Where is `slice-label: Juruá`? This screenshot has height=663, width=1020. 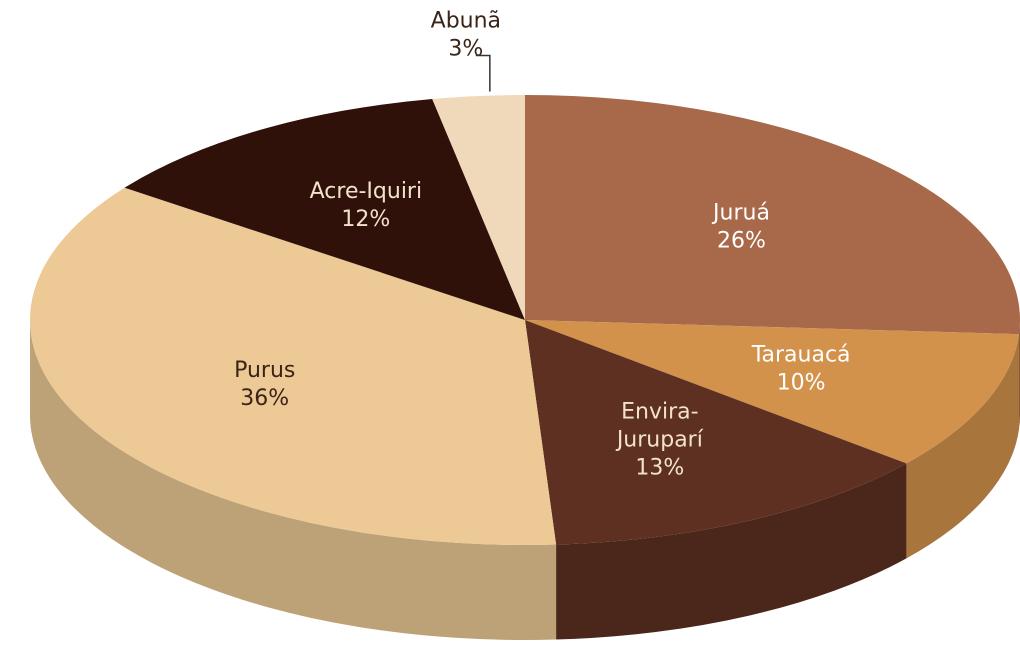
slice-label: Juruá is located at coordinates (740, 213).